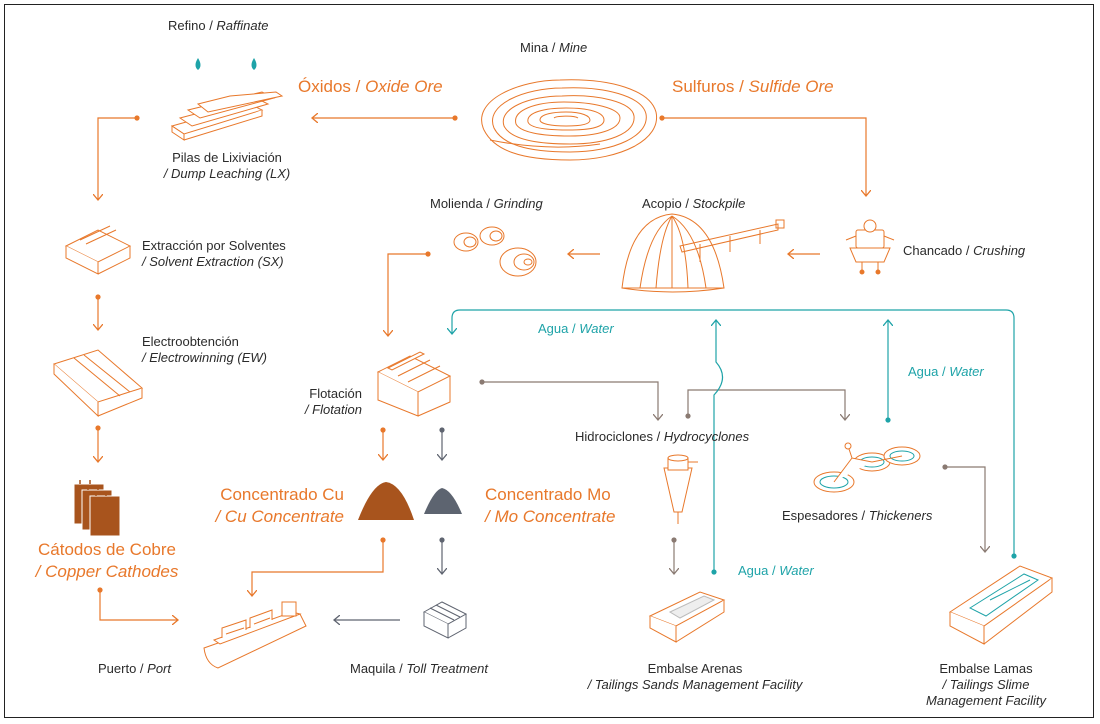 The height and width of the screenshot is (724, 1100). I want to click on mine-pit-icon, so click(569, 120).